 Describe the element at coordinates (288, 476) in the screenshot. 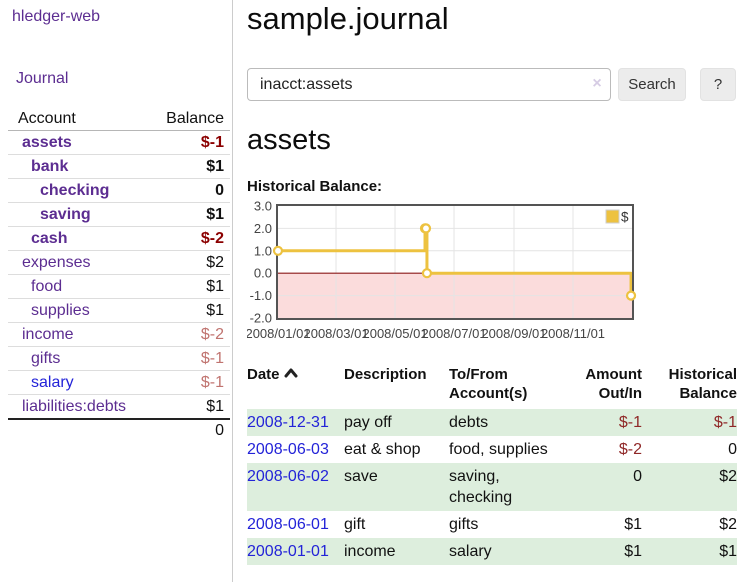

I see `transaction-date-link: 2008-06-02` at that location.